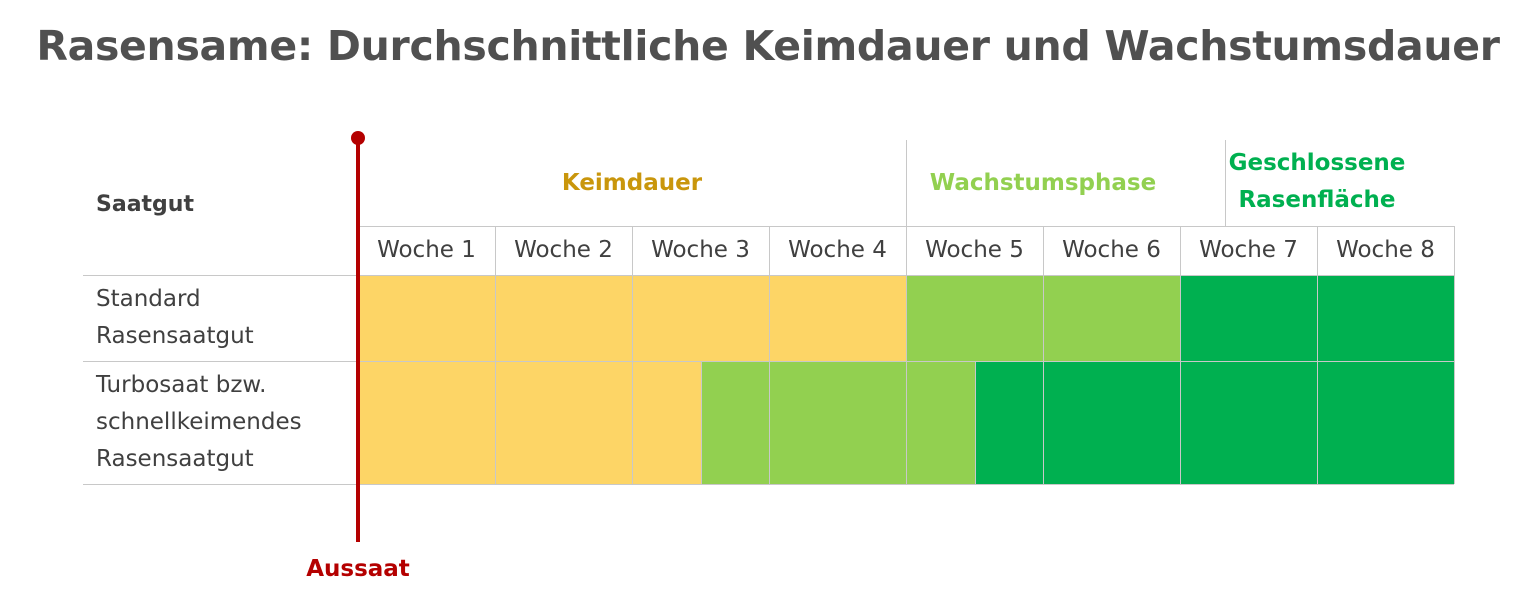 Image resolution: width=1536 pixels, height=609 pixels. I want to click on row-label-2-line-2: schnellkeimendes, so click(199, 422).